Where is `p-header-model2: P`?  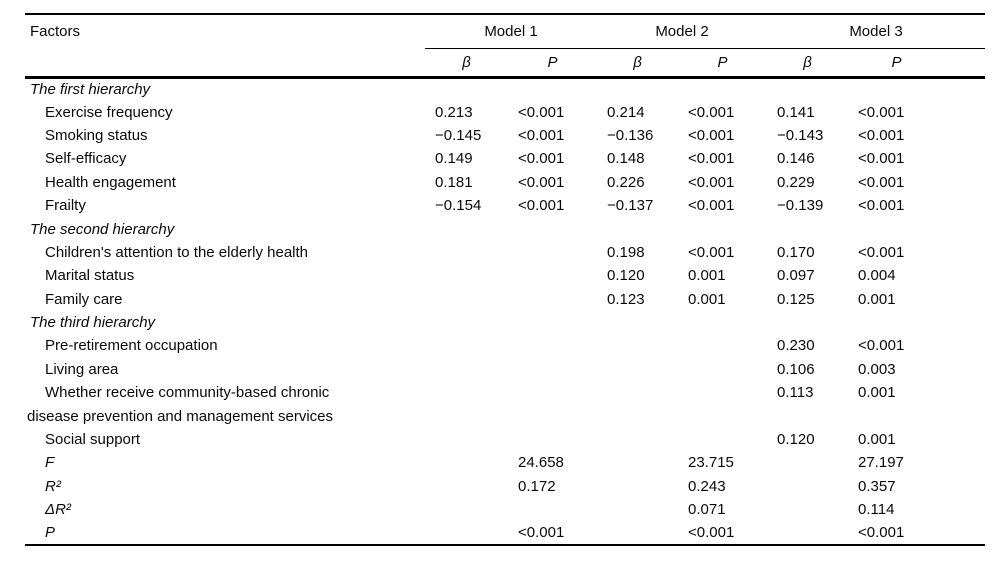 p-header-model2: P is located at coordinates (722, 63).